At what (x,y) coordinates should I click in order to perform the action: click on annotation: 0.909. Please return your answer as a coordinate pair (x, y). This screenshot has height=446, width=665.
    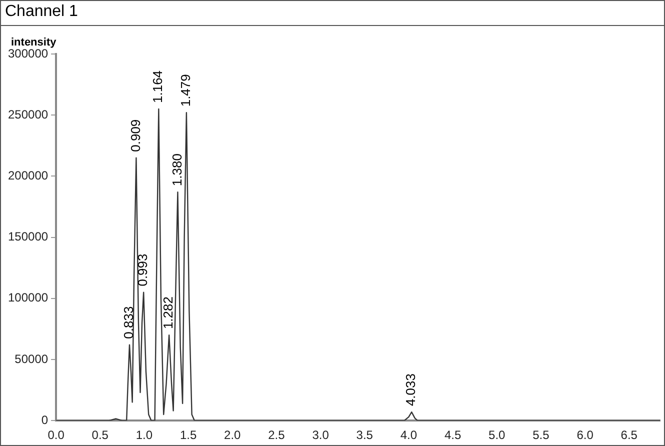
    Looking at the image, I should click on (135, 135).